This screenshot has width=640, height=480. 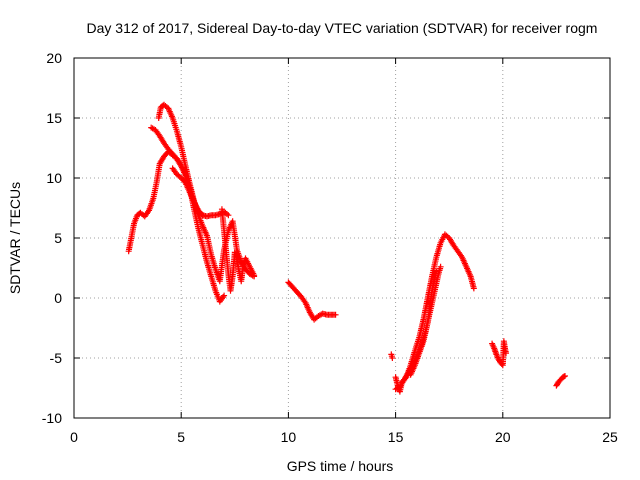 I want to click on y-tick-label: 20, so click(x=54, y=58).